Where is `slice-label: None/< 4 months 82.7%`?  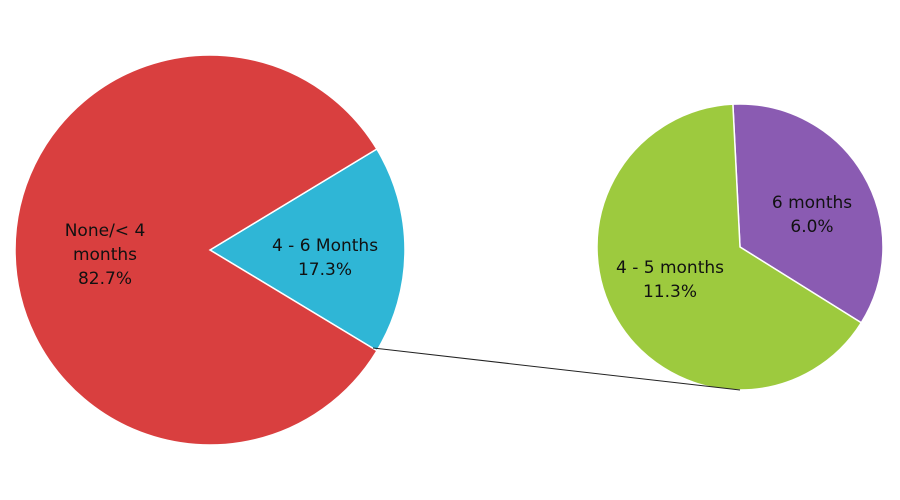
slice-label: None/< 4 months 82.7% is located at coordinates (105, 255).